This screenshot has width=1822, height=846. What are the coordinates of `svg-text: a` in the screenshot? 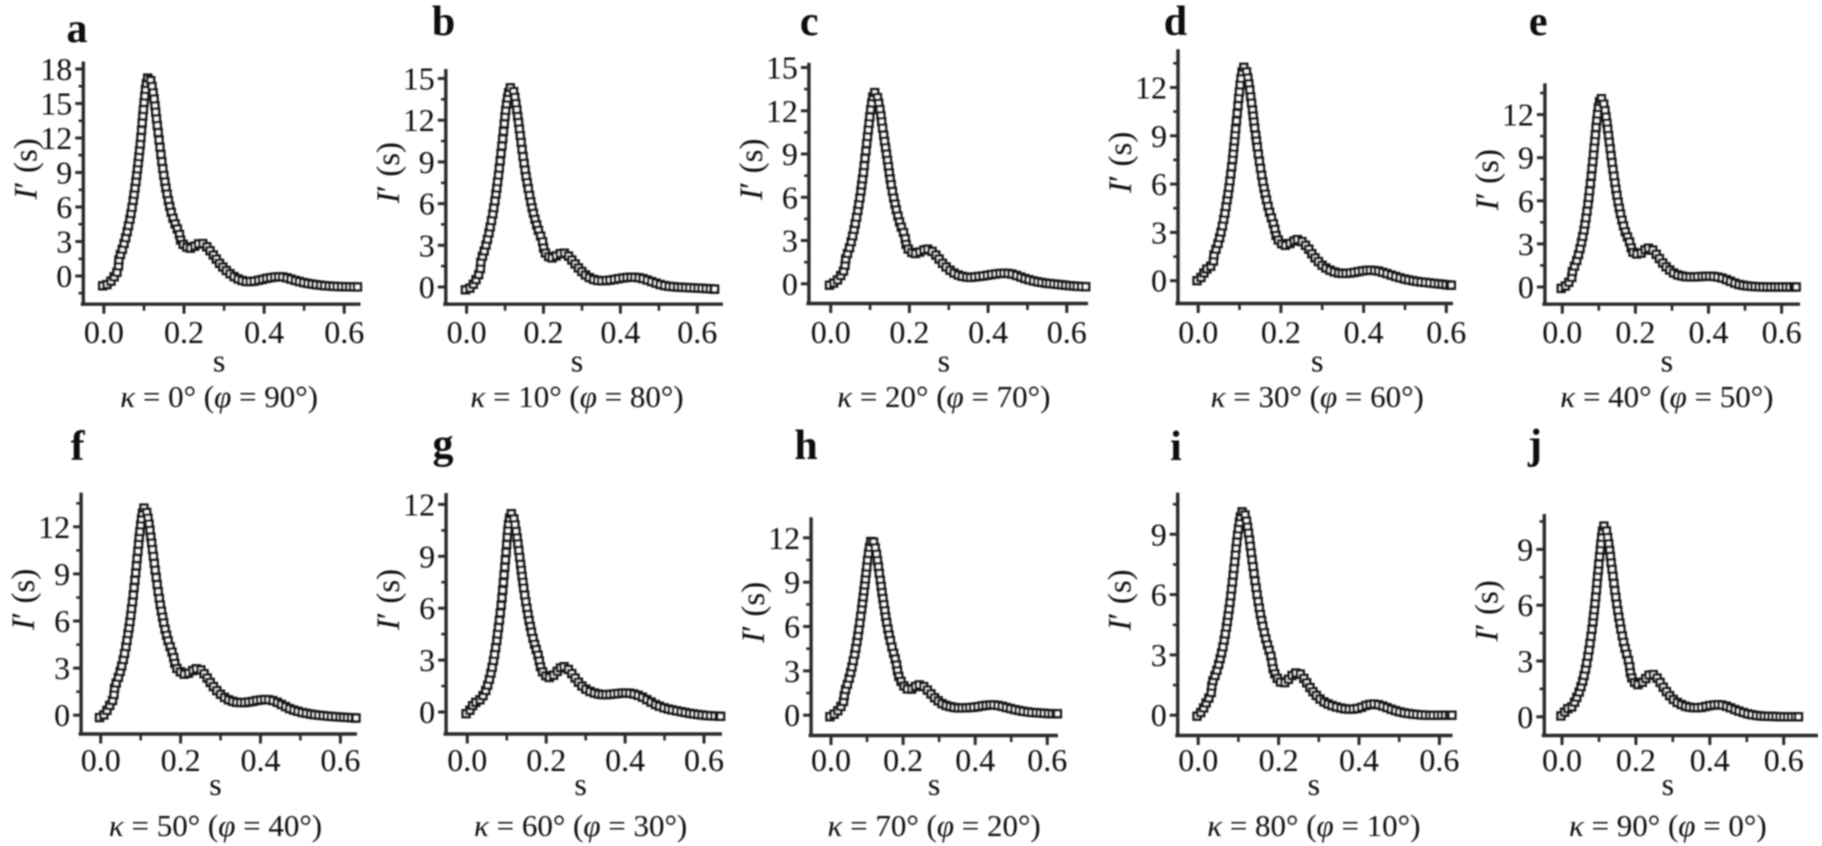 It's located at (77, 29).